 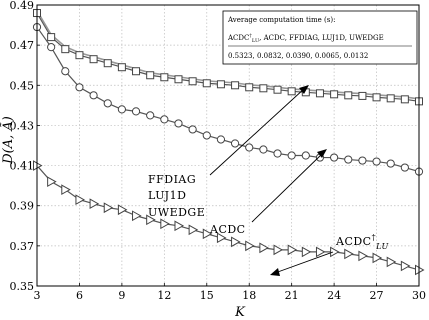 I want to click on y-tick-label: 0.41, so click(x=22, y=166).